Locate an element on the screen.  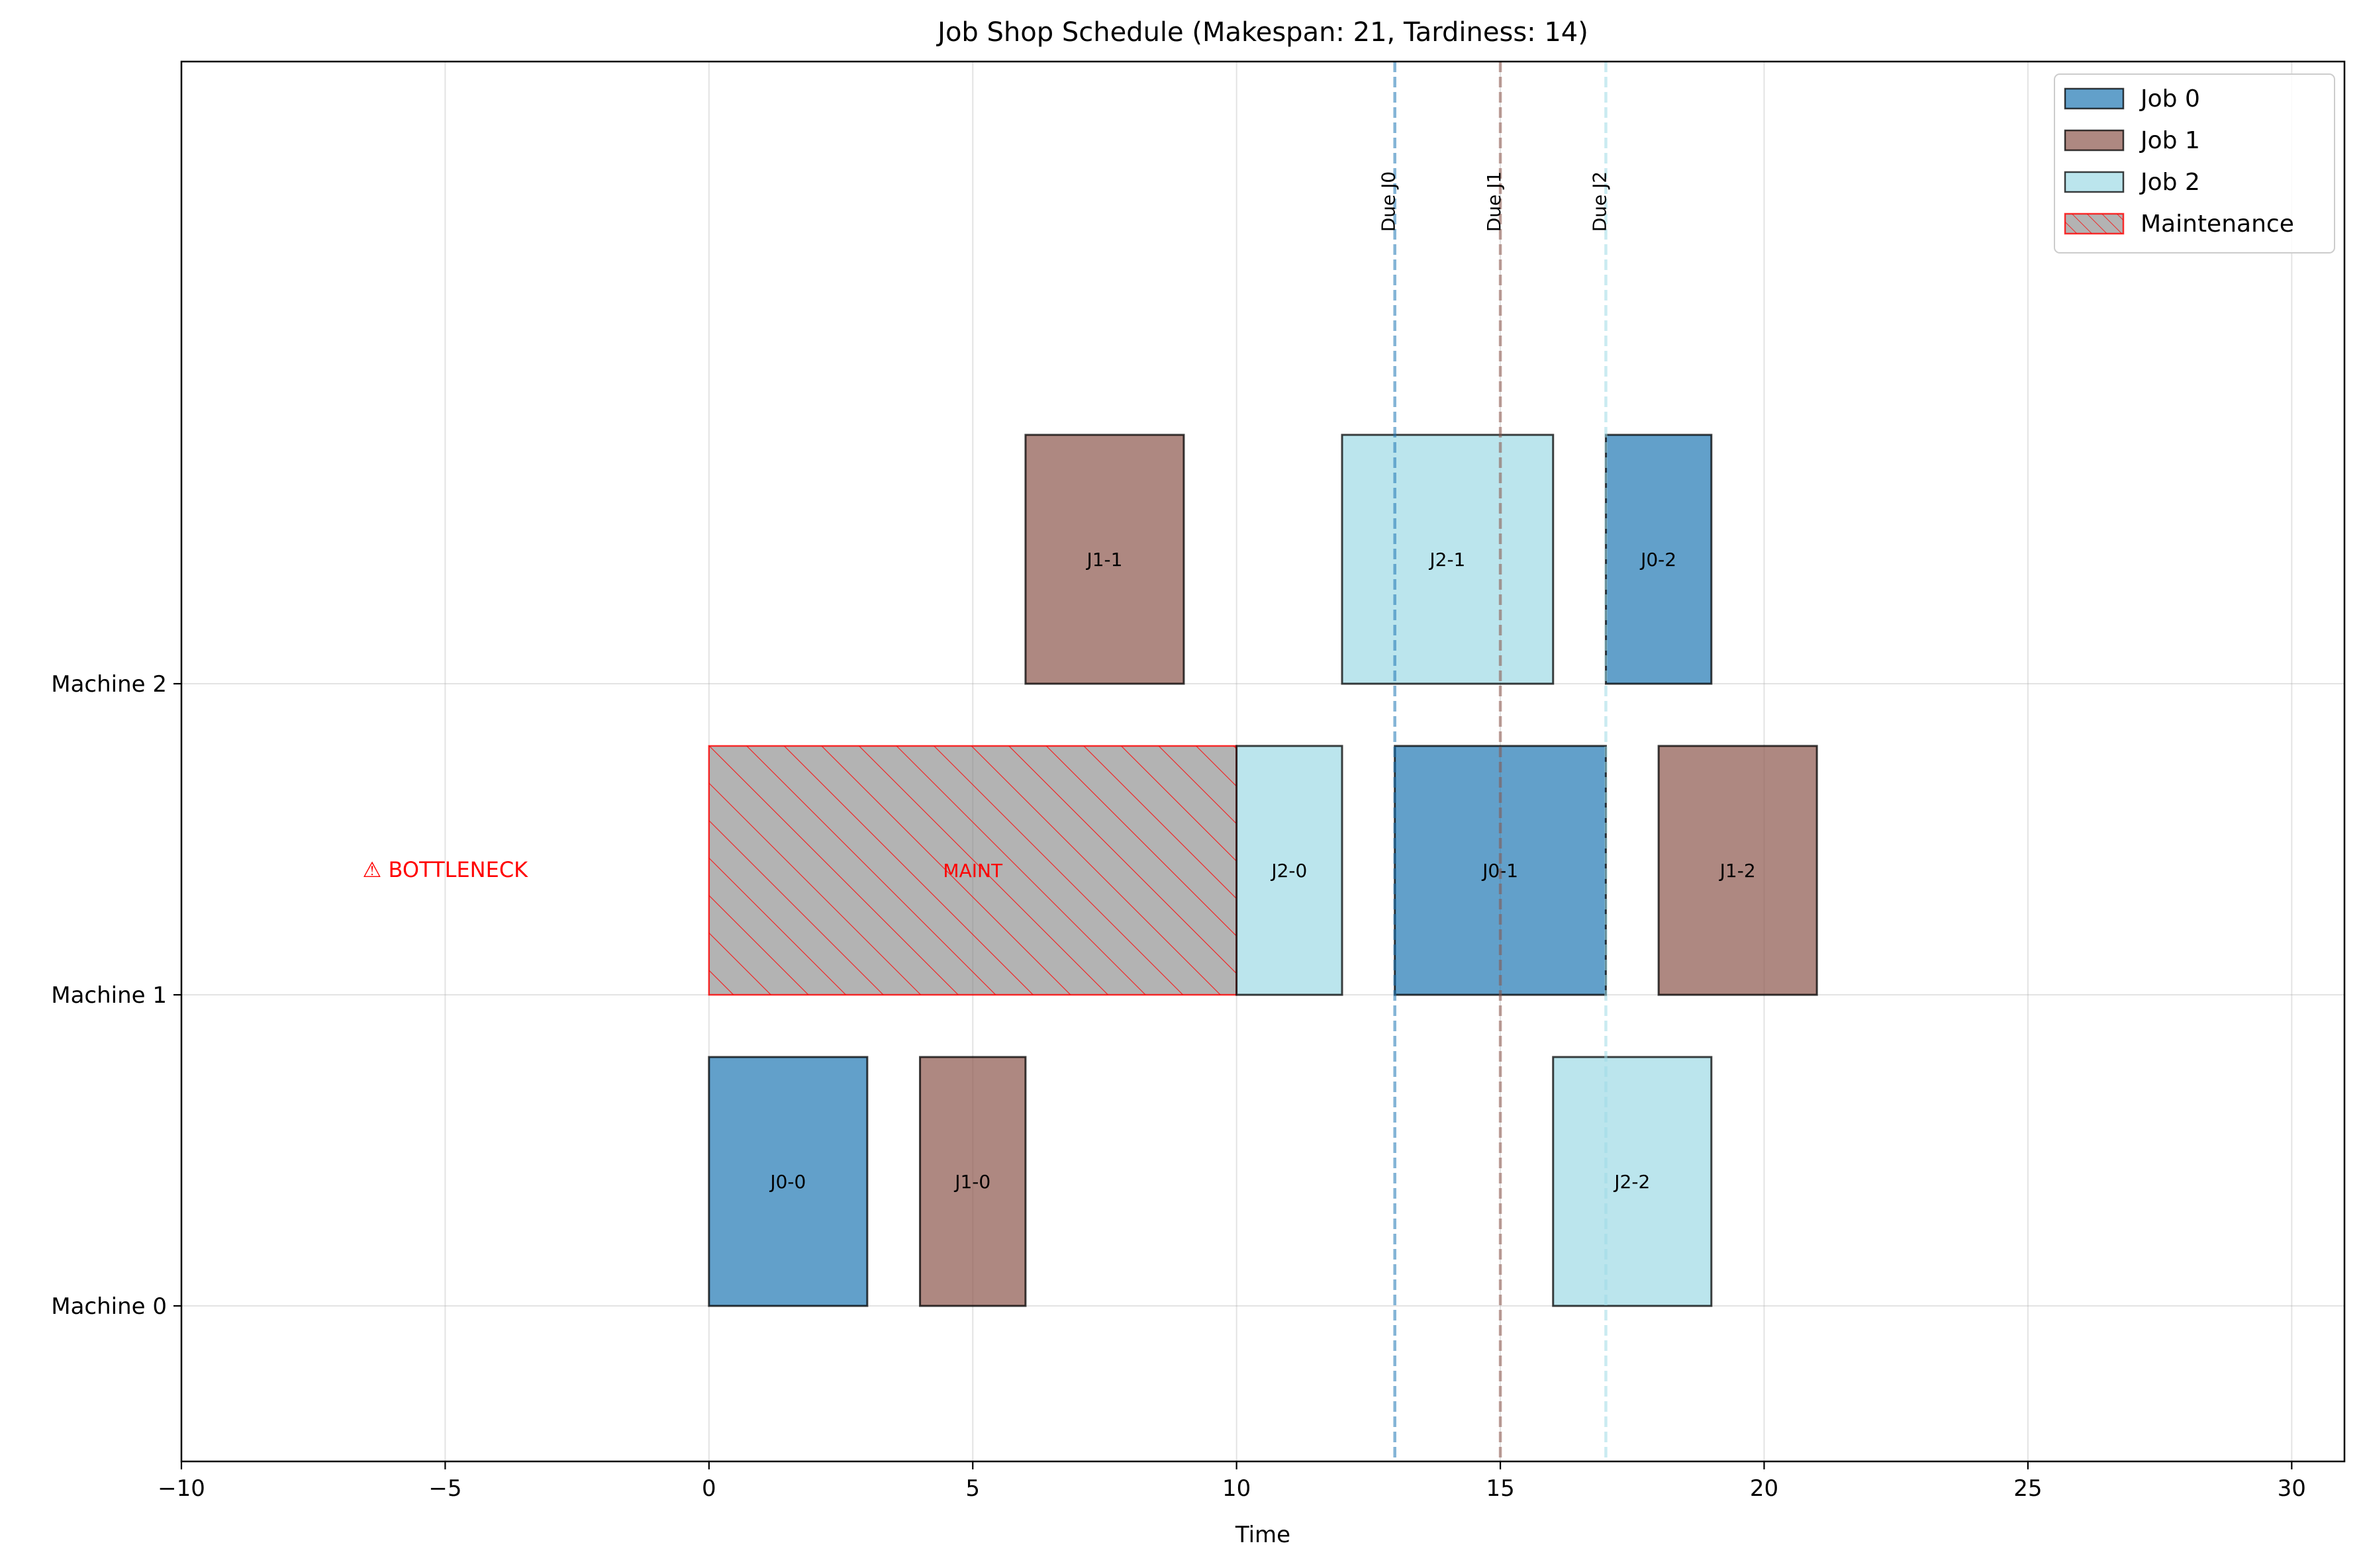
task-label: J2-1 is located at coordinates (1447, 560).